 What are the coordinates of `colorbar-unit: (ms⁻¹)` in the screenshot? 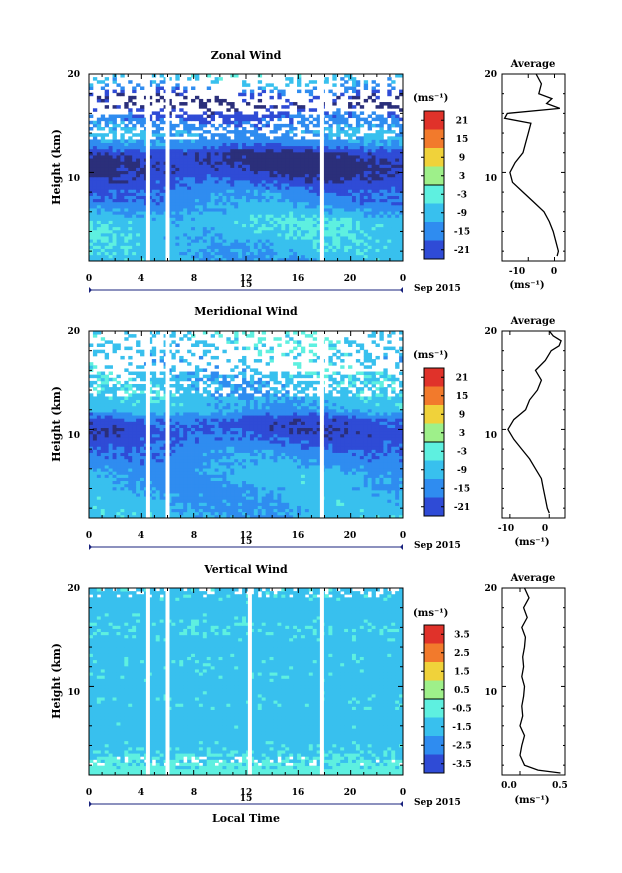 It's located at (430, 98).